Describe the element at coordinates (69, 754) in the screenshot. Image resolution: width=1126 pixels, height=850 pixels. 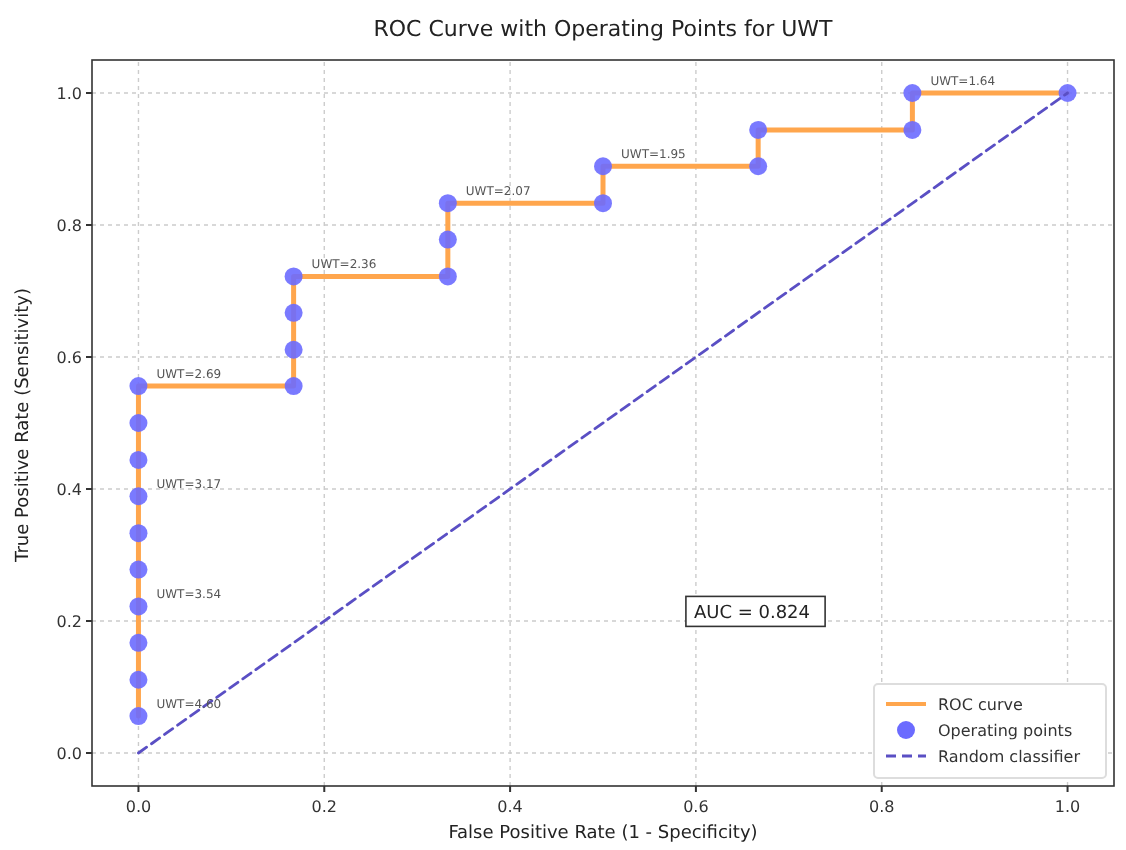
I see `y-tick-label: 0.0` at that location.